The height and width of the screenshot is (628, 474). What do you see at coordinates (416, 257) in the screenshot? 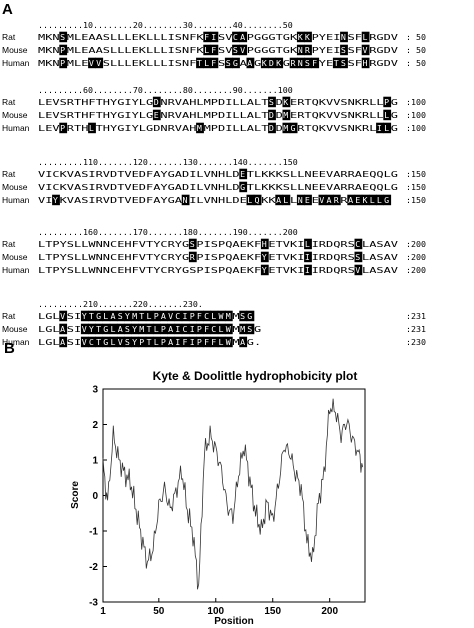
I see `row-end-number: :200` at bounding box center [416, 257].